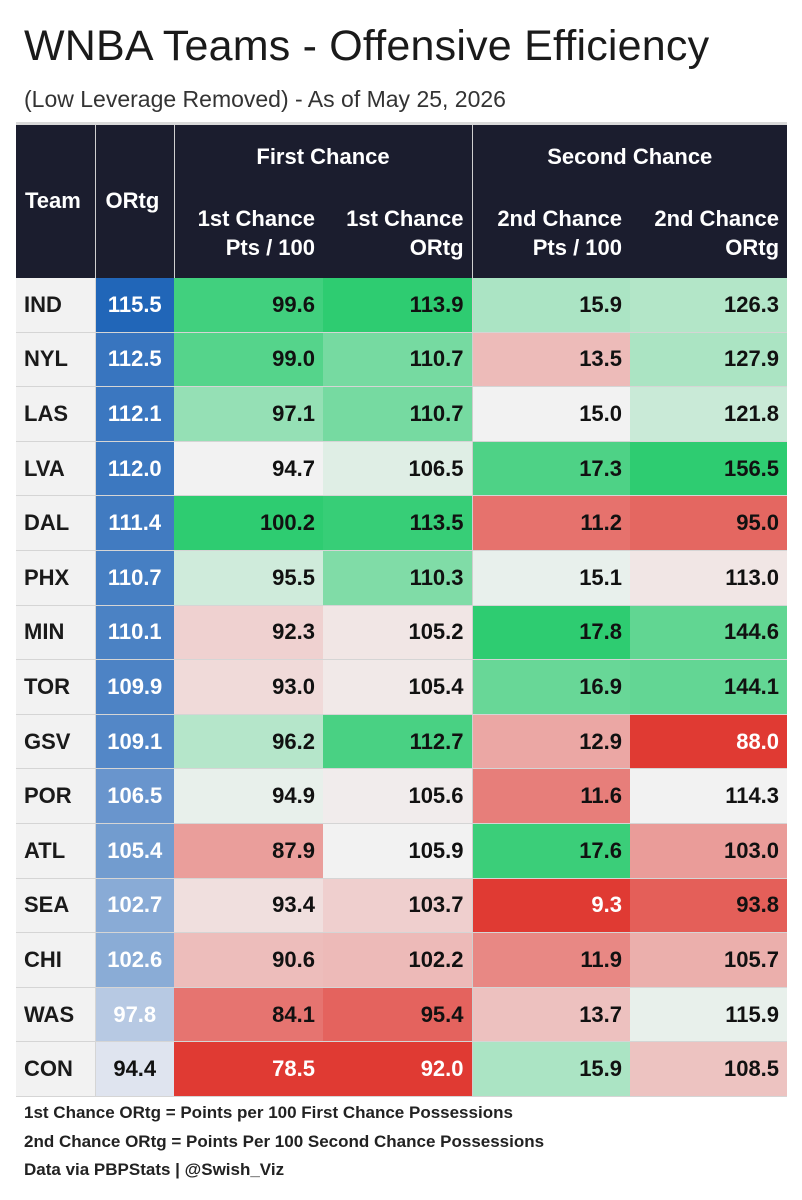 This screenshot has width=802, height=1200. I want to click on cell-team: NYL, so click(55, 360).